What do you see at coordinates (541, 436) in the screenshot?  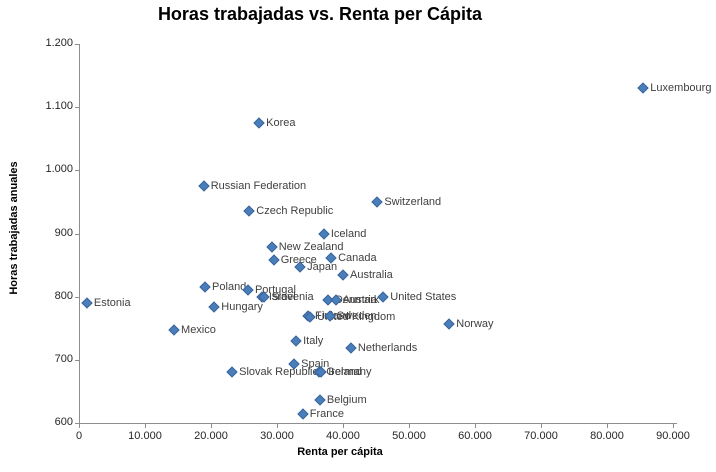 I see `x-axis-tick-label: 70.000` at bounding box center [541, 436].